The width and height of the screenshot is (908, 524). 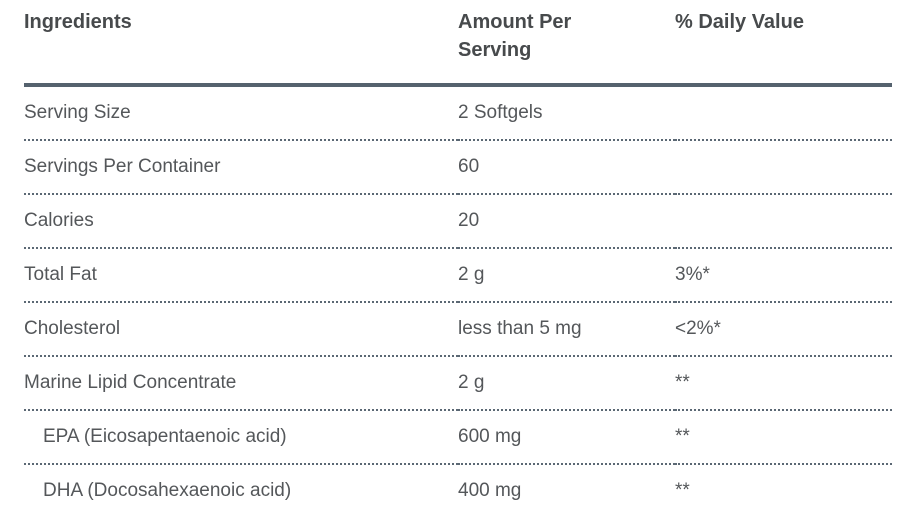 I want to click on amount-cell: 2 Softgels, so click(x=566, y=113).